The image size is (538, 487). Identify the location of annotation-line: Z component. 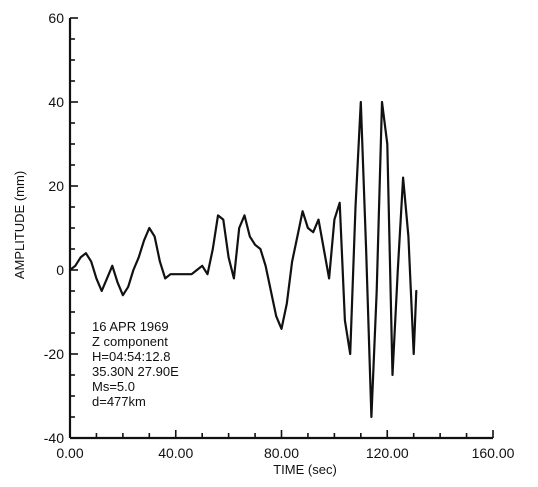
(130, 341).